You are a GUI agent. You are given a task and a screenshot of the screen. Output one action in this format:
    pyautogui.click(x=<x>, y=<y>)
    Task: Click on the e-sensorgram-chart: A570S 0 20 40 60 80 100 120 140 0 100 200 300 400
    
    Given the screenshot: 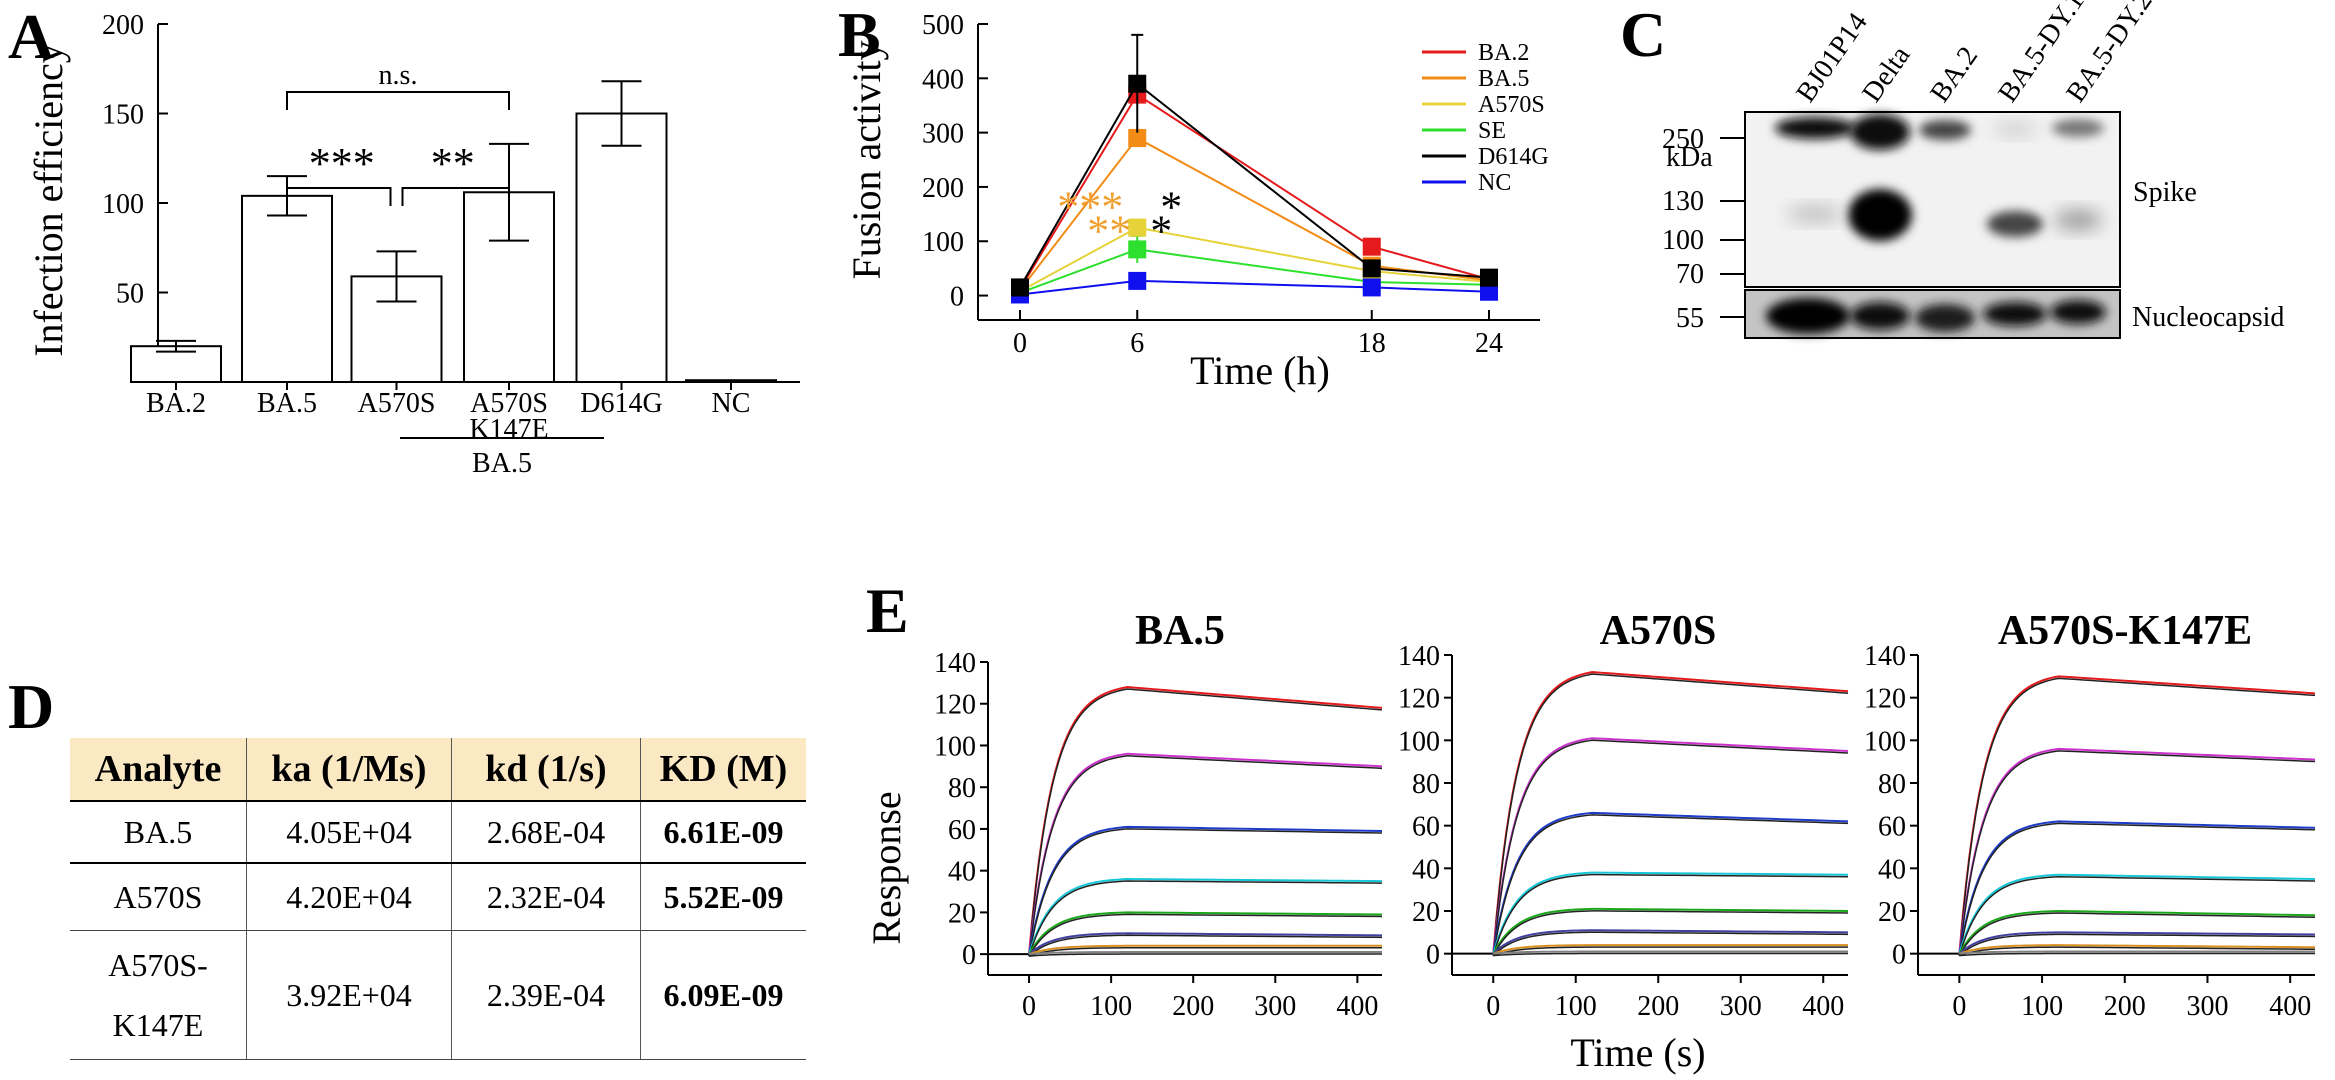 What is the action you would take?
    pyautogui.click(x=1623, y=815)
    